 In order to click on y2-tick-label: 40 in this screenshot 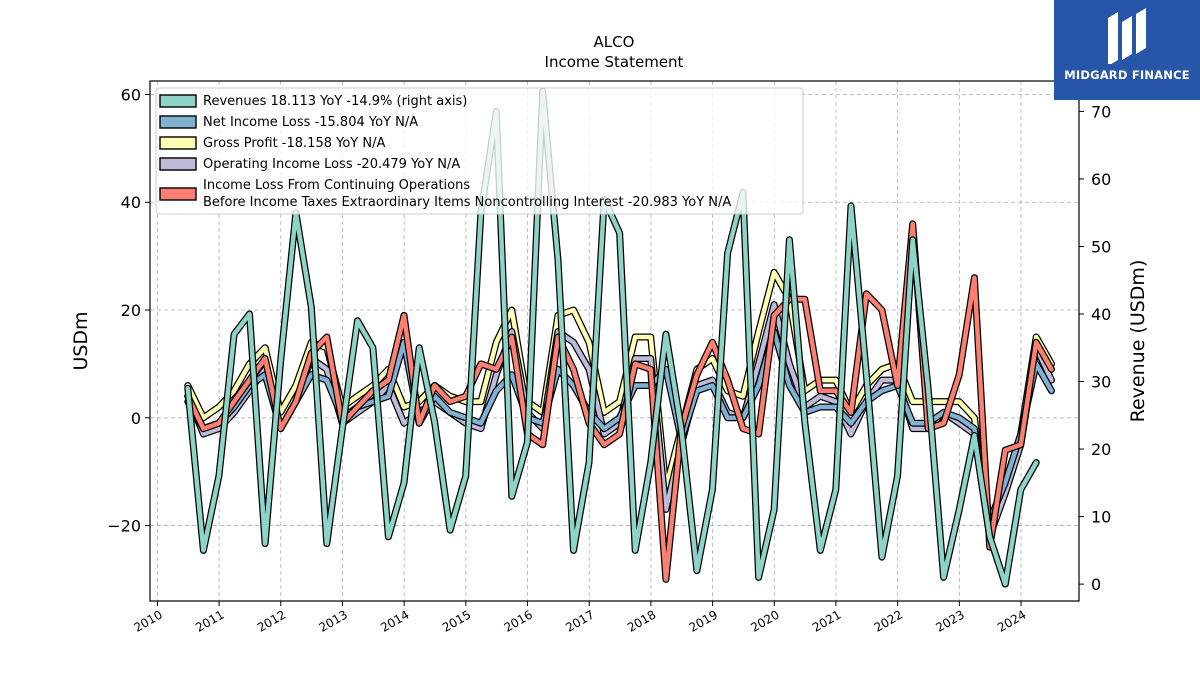, I will do `click(1101, 314)`.